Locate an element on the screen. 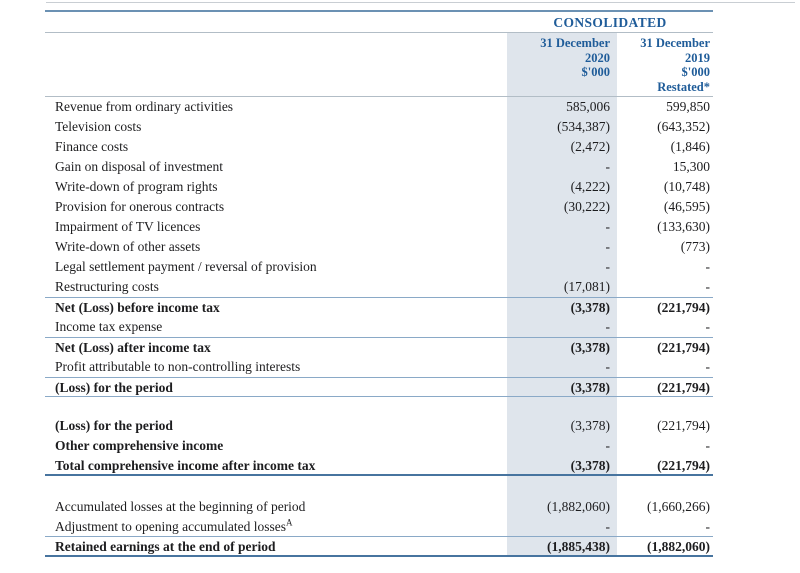  column-header-2020-line: $'000 is located at coordinates (595, 72).